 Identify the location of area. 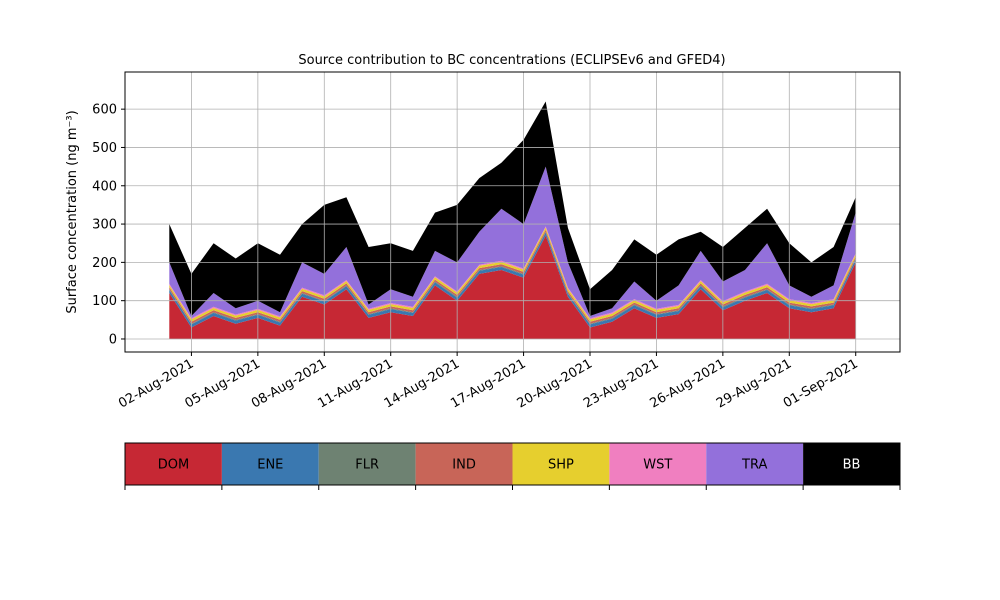
(512, 287).